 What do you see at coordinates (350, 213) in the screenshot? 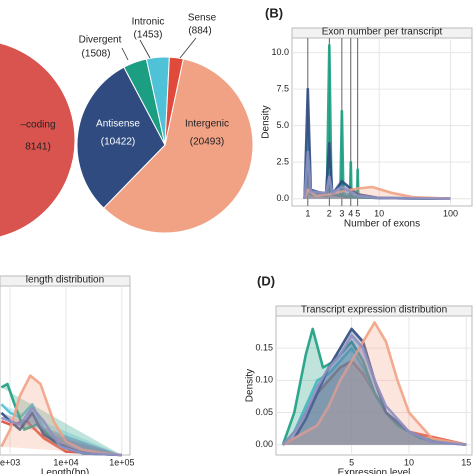
I see `x-tick-label: 4` at bounding box center [350, 213].